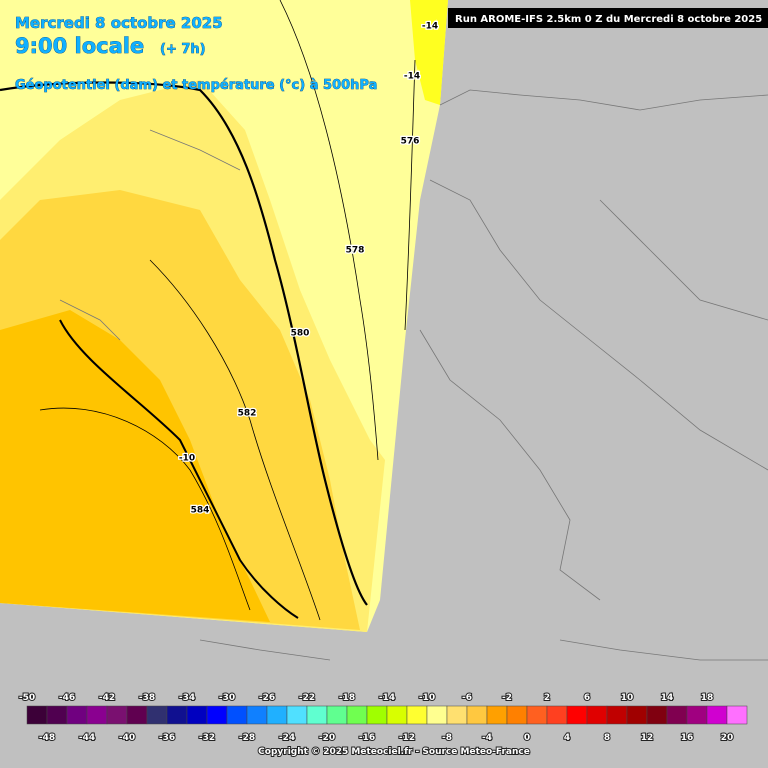 This screenshot has width=768, height=768. I want to click on legend-label: -20, so click(327, 738).